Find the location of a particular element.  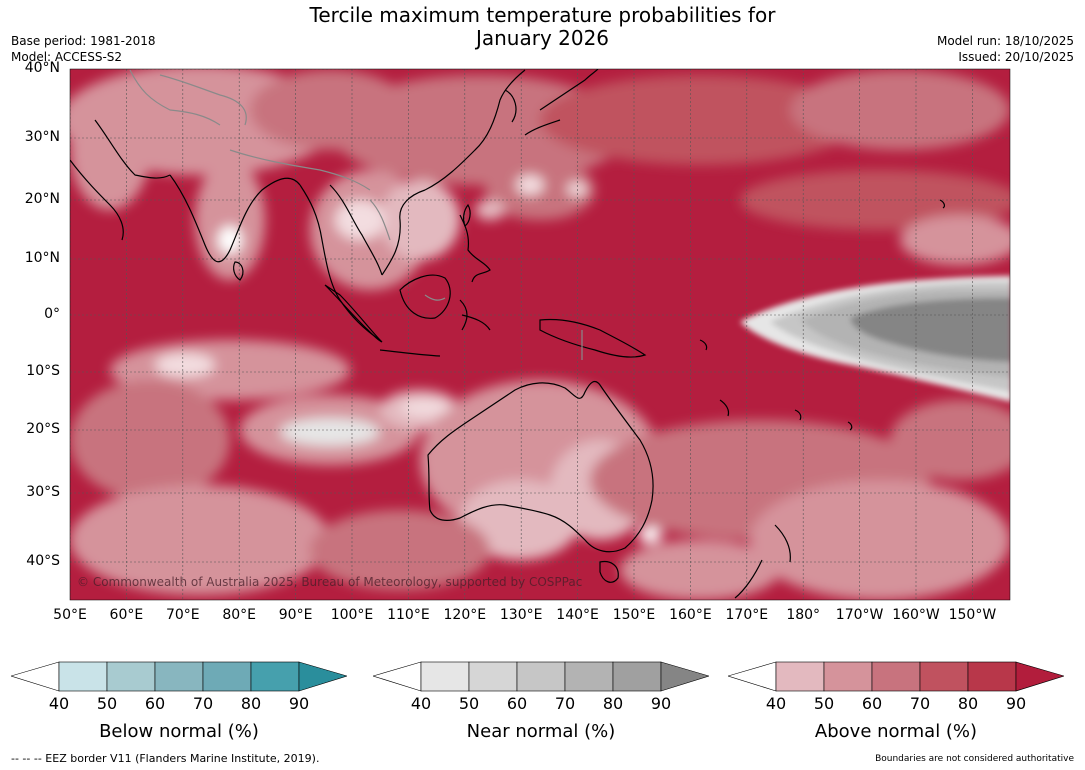

lat-label: 10°S is located at coordinates (43, 371).